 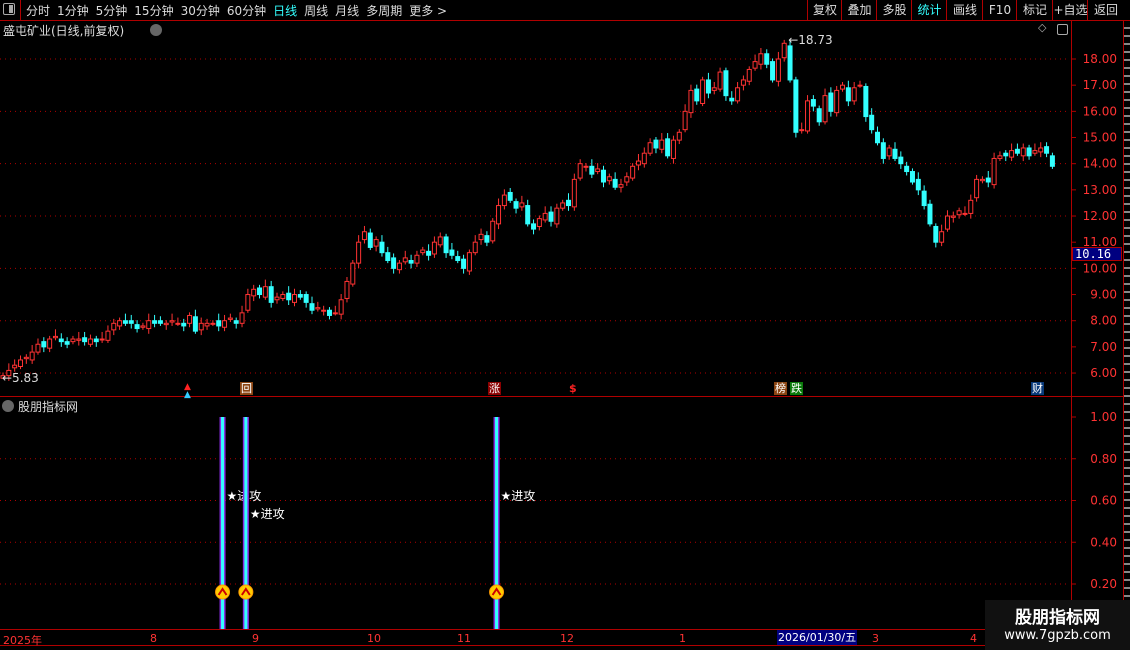 I want to click on period-tab-10: 更多 >, so click(x=428, y=11).